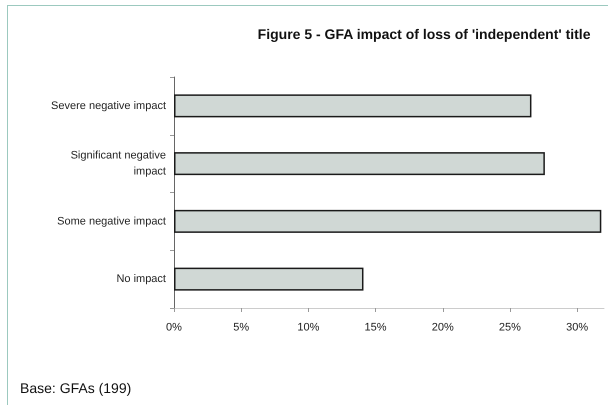 The width and height of the screenshot is (608, 405). I want to click on chart-title: Figure 5 - GFA impact of loss of 'independent' title, so click(424, 34).